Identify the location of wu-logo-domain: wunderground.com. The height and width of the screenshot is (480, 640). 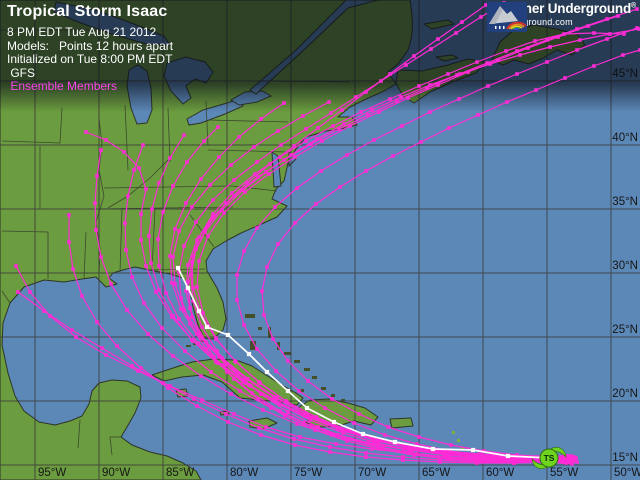
(532, 21).